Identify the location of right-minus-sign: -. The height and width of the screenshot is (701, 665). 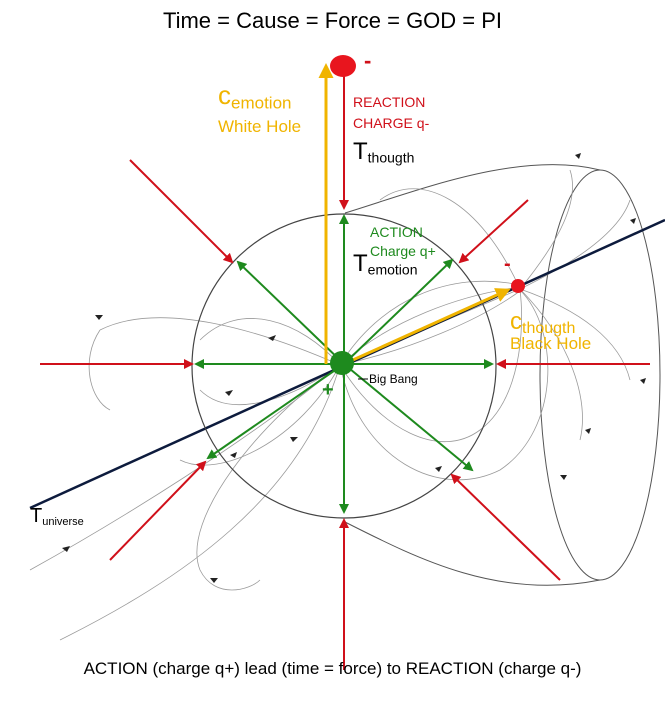
(507, 264).